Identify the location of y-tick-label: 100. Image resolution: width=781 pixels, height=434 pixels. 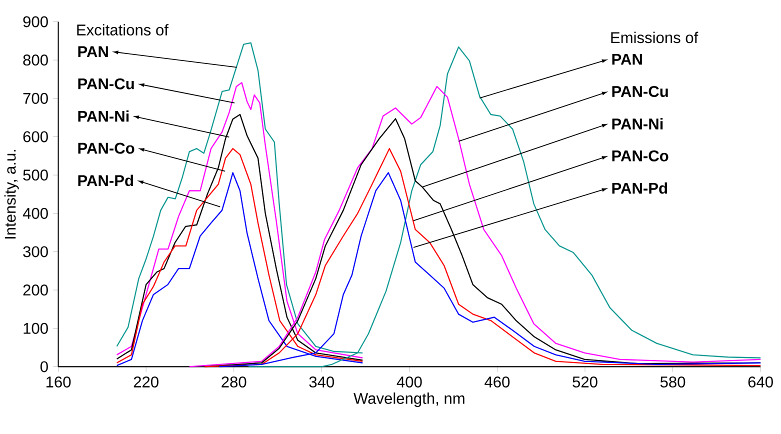
(36, 328).